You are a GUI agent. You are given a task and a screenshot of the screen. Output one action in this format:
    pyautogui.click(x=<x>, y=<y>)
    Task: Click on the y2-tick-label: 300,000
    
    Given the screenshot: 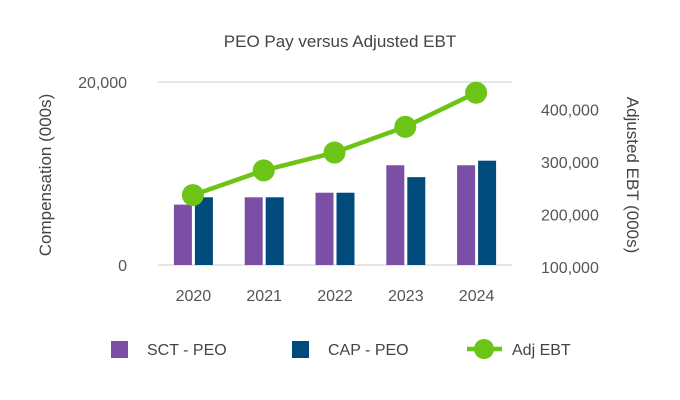 What is the action you would take?
    pyautogui.click(x=570, y=163)
    